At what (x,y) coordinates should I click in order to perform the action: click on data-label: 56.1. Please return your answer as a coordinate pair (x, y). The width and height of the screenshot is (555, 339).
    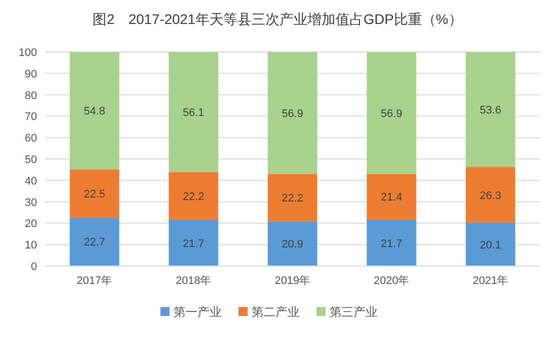
    Looking at the image, I should click on (193, 113).